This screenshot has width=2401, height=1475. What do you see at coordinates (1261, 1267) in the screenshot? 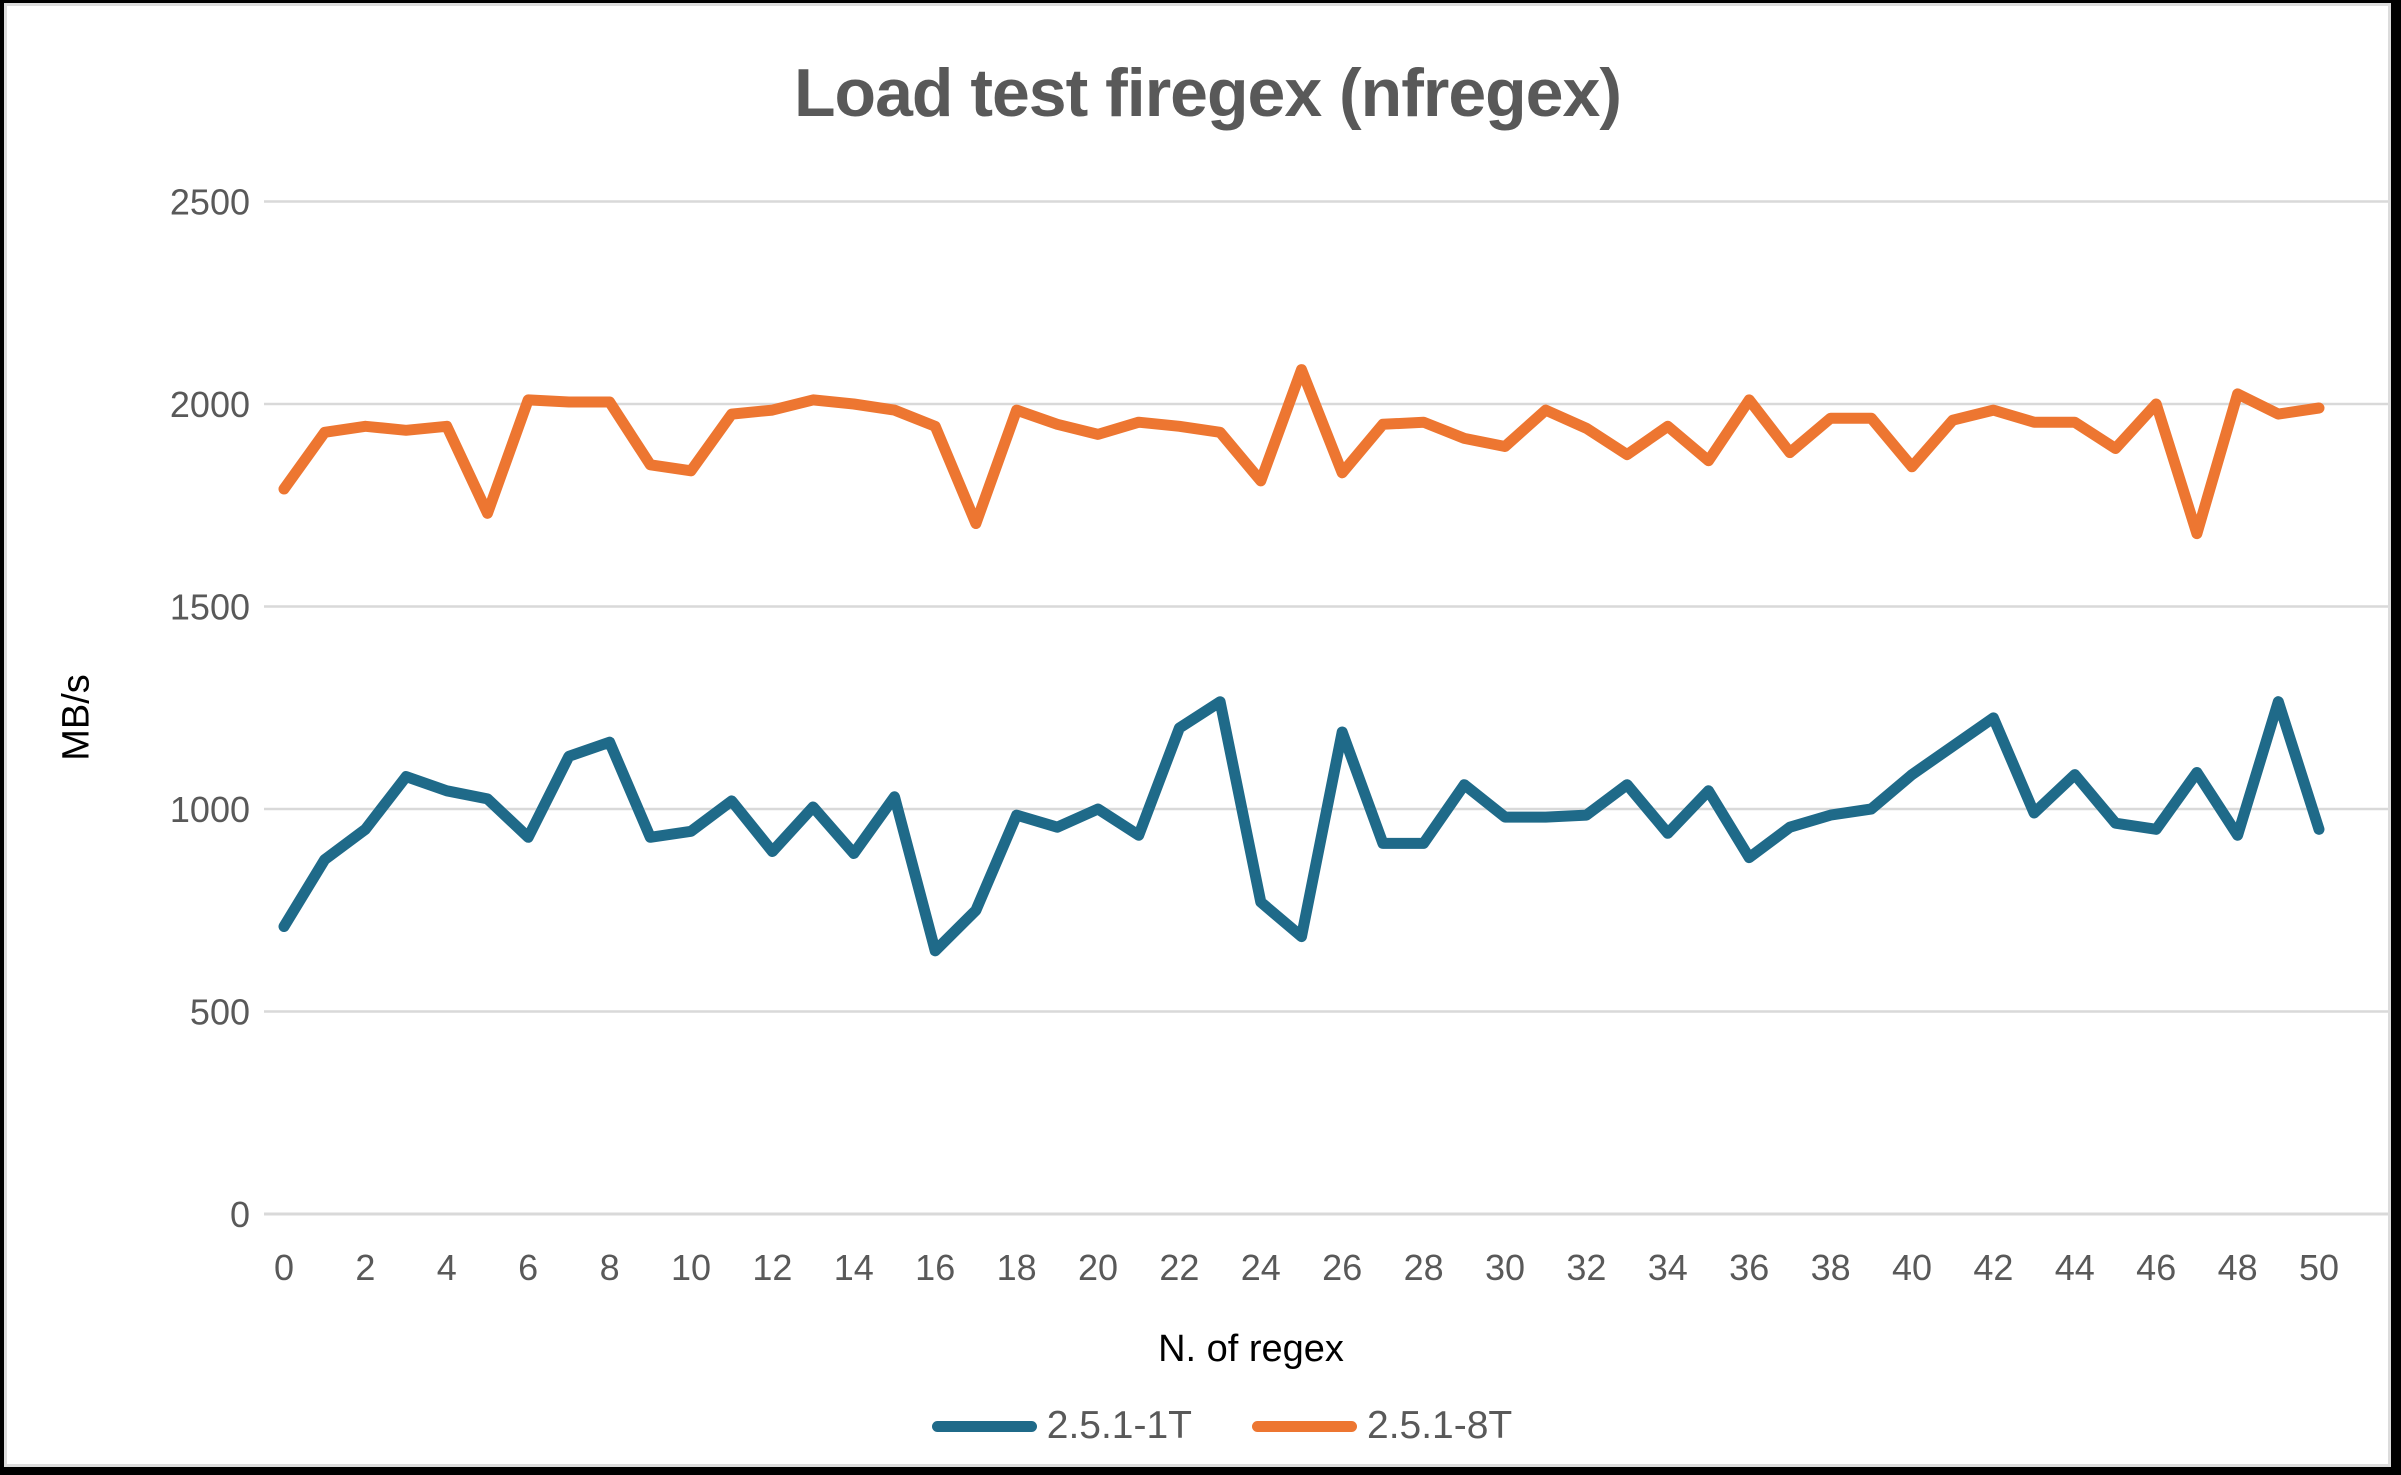
I see `x-tick-24: 24` at bounding box center [1261, 1267].